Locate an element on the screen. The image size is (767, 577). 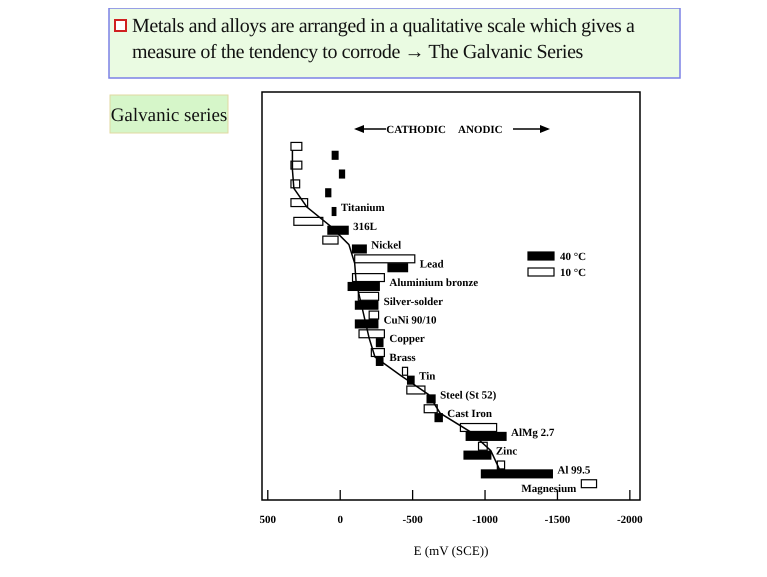
y-tick-label: AlMg 2.7 is located at coordinates (533, 432).